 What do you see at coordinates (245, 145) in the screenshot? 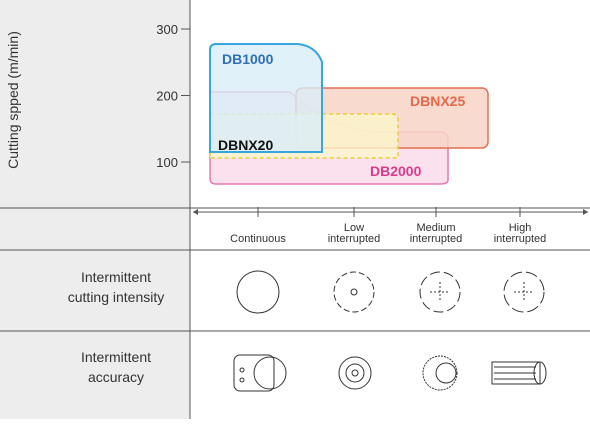
I see `region-label: DBNX20` at bounding box center [245, 145].